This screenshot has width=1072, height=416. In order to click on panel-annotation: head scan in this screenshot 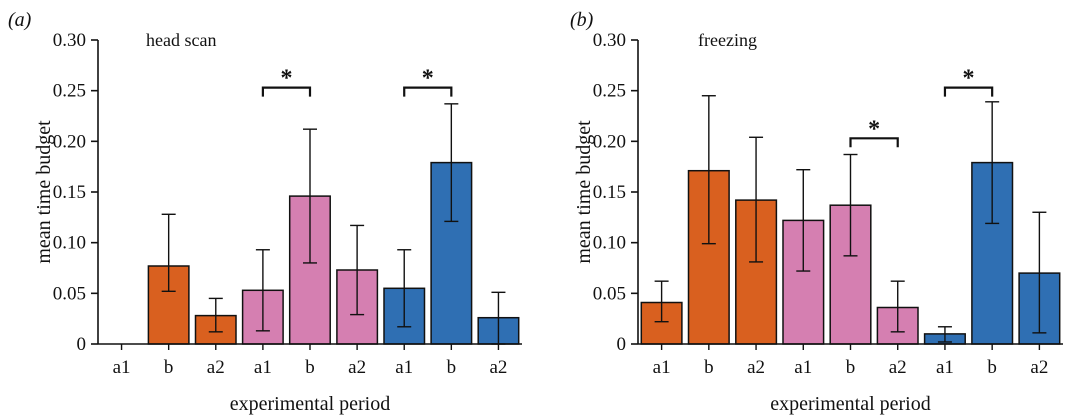, I will do `click(181, 40)`.